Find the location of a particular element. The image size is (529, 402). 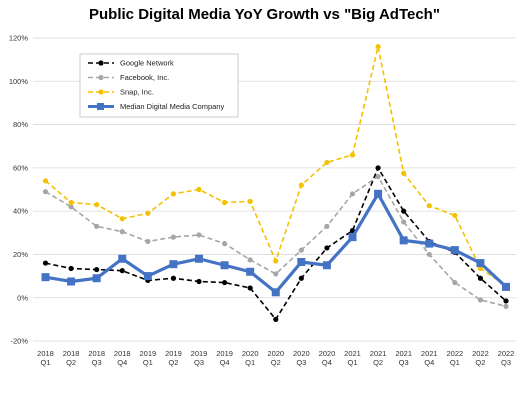

y-tick-label: 0% is located at coordinates (22, 297).